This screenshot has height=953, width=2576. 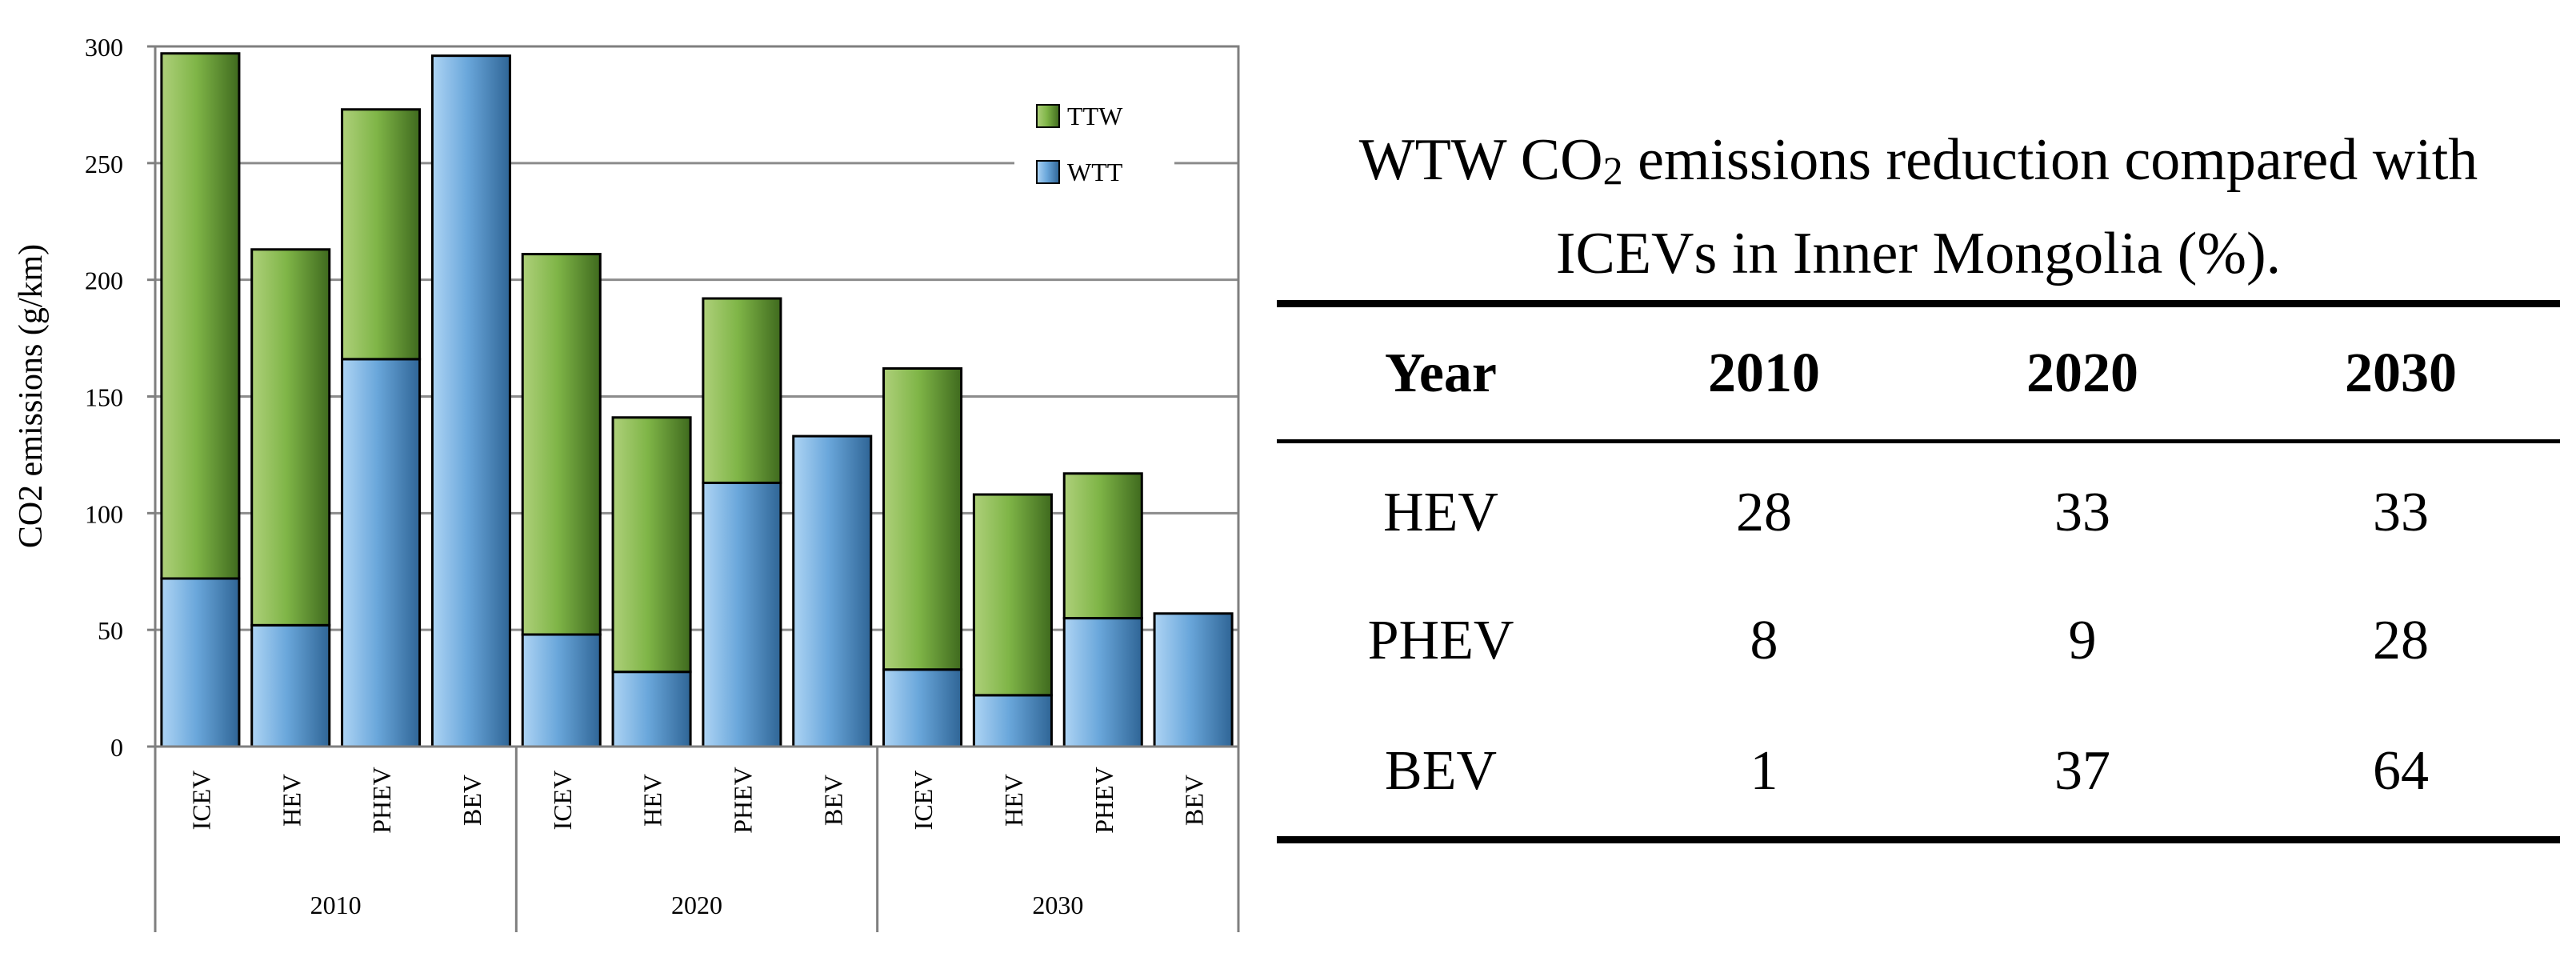 I want to click on table-title-line1-post: emissions reduction compared with, so click(x=2050, y=160).